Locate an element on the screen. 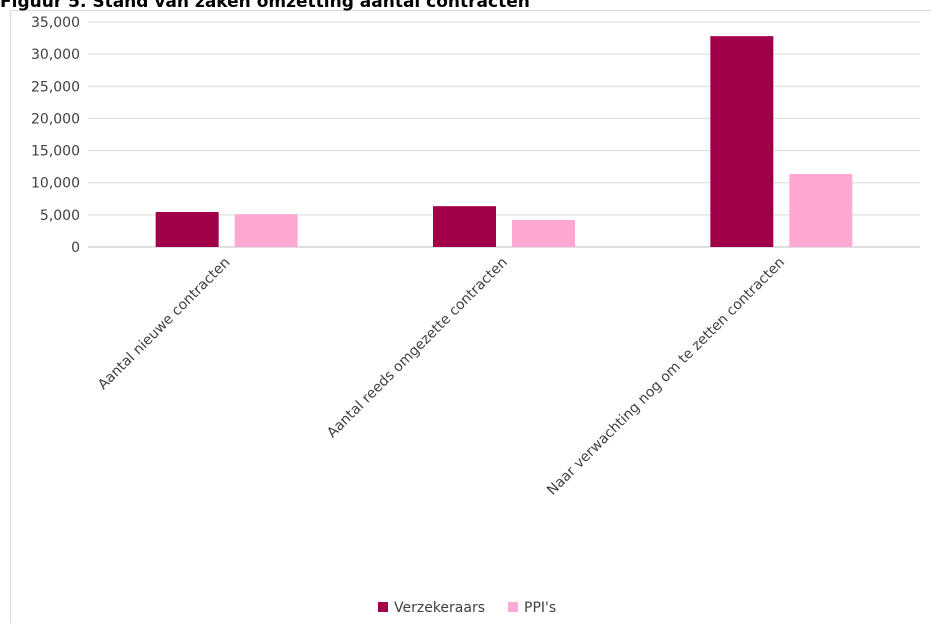  y-tick-label: 30,000 is located at coordinates (55, 55).